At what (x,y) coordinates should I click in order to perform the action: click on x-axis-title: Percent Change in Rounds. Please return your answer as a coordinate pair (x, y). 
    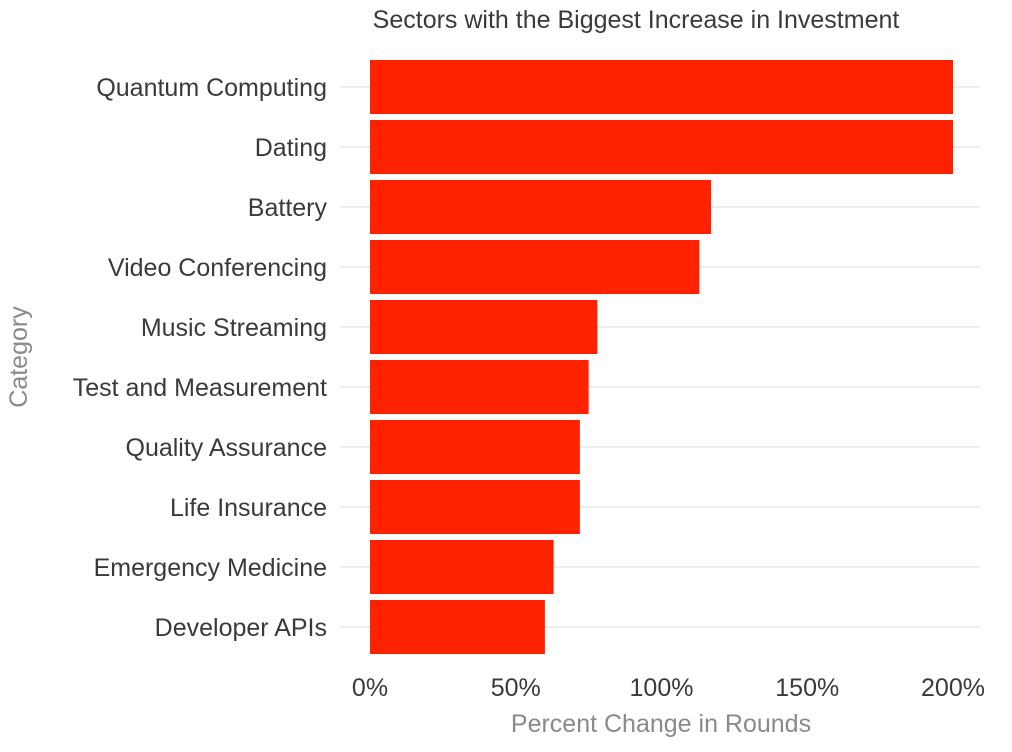
    Looking at the image, I should click on (661, 724).